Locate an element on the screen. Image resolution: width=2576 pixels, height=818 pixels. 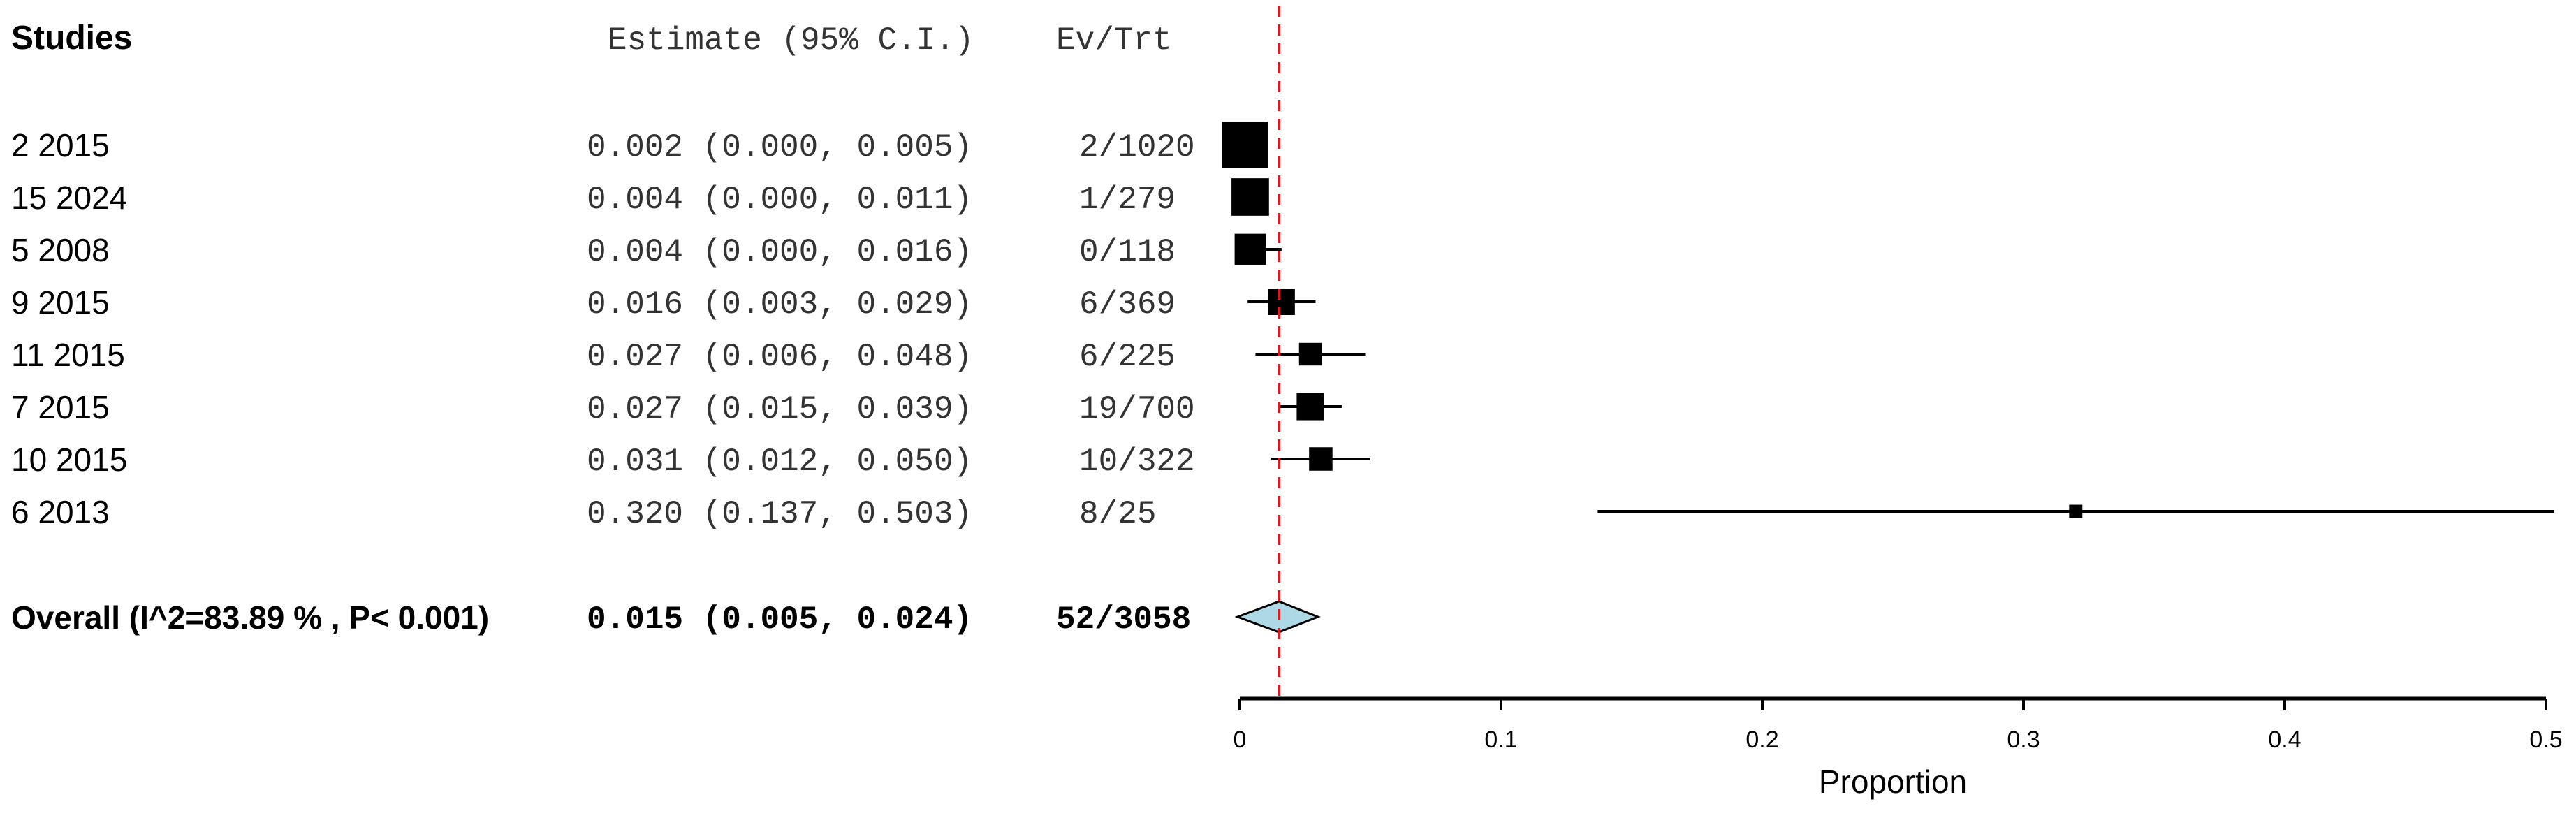
study-evtrt: 8/25 is located at coordinates (1117, 514).